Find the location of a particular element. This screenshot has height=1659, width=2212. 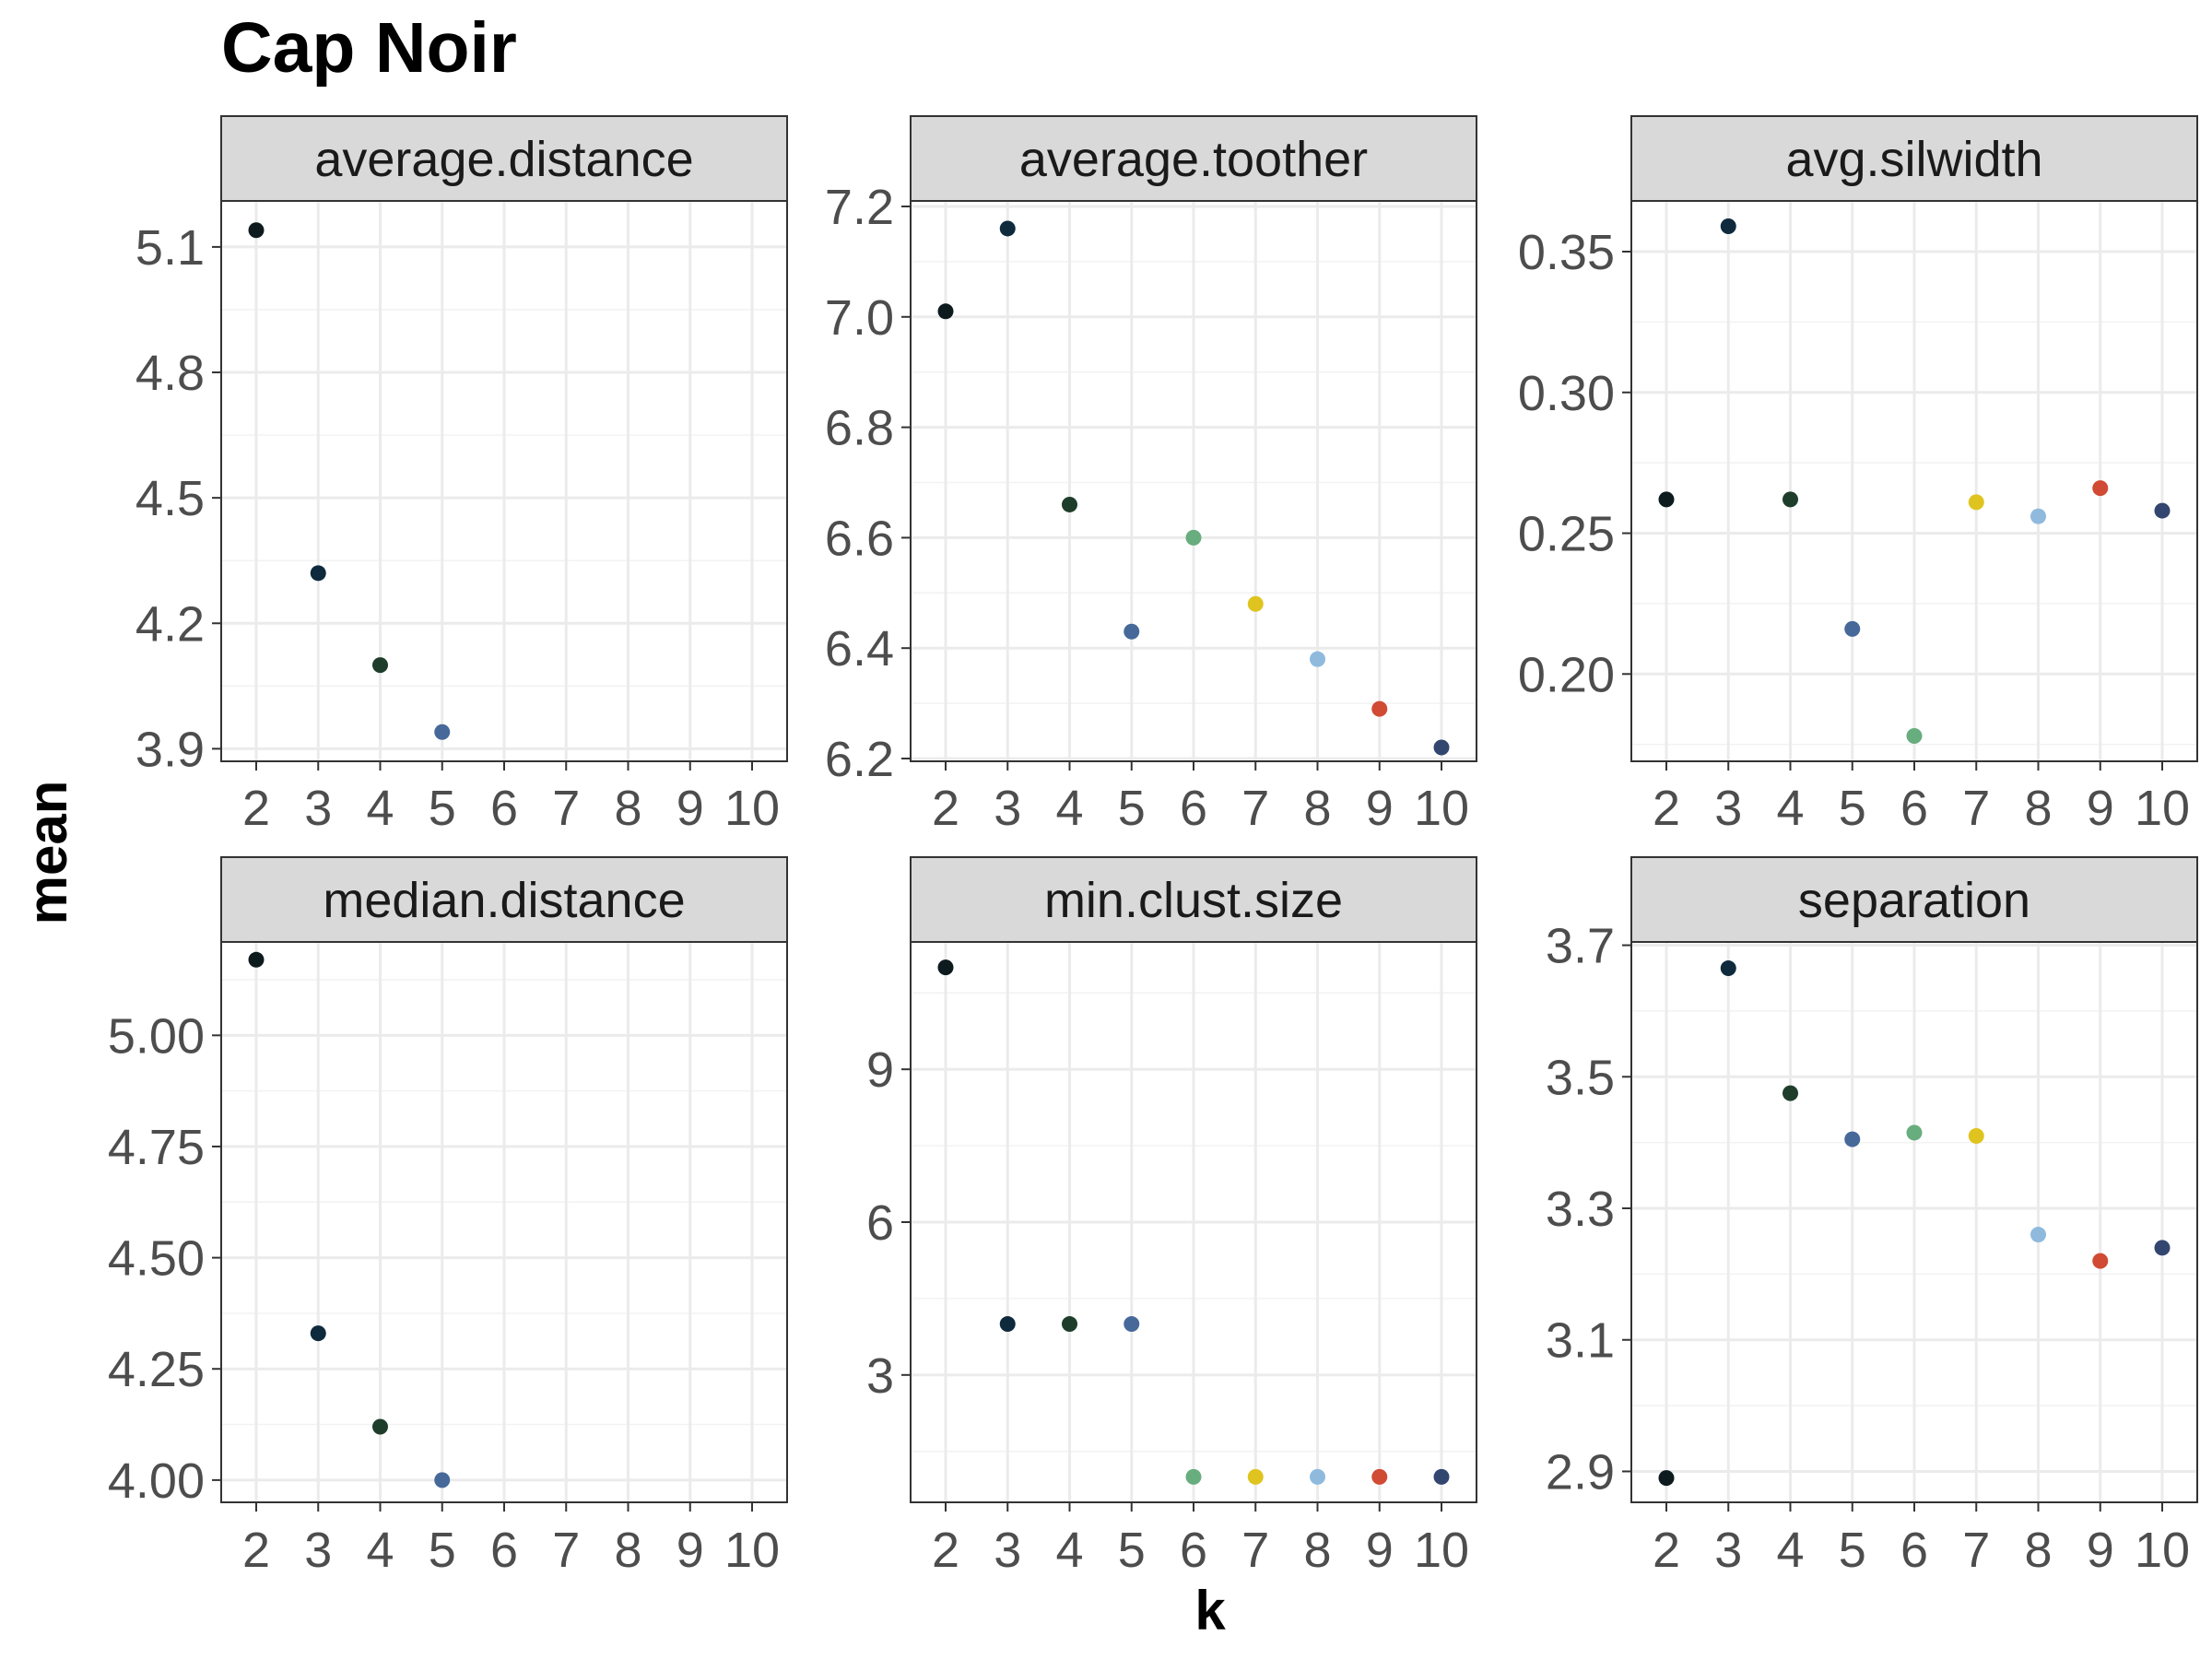

y-tick-label: 6.2 is located at coordinates (859, 759).